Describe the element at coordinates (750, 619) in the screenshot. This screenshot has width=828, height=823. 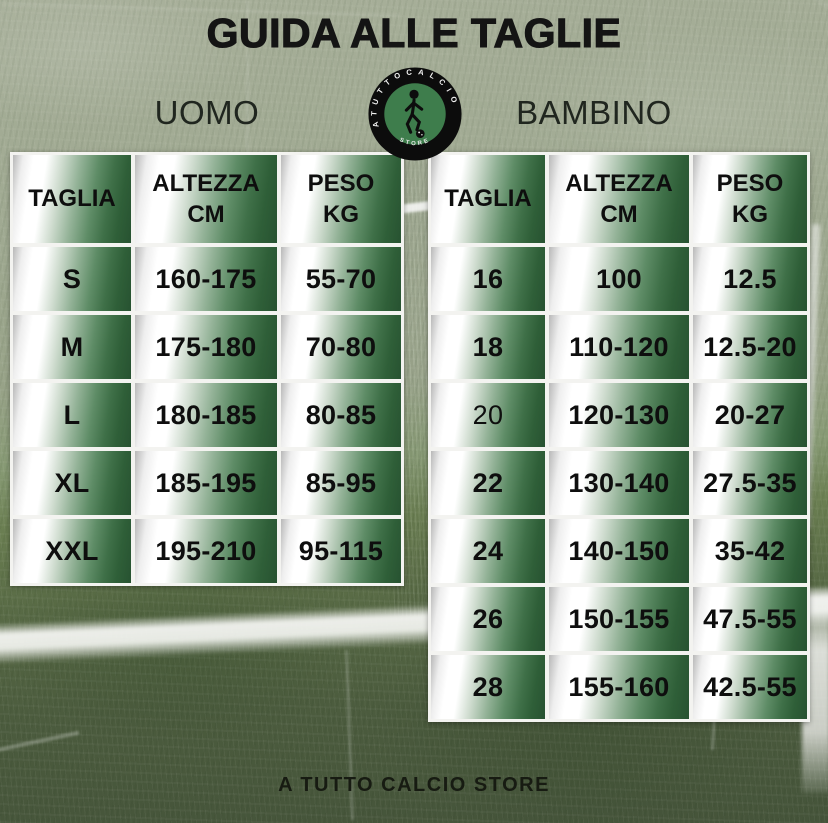
I see `bambino-weight-cell: 47.5-55` at that location.